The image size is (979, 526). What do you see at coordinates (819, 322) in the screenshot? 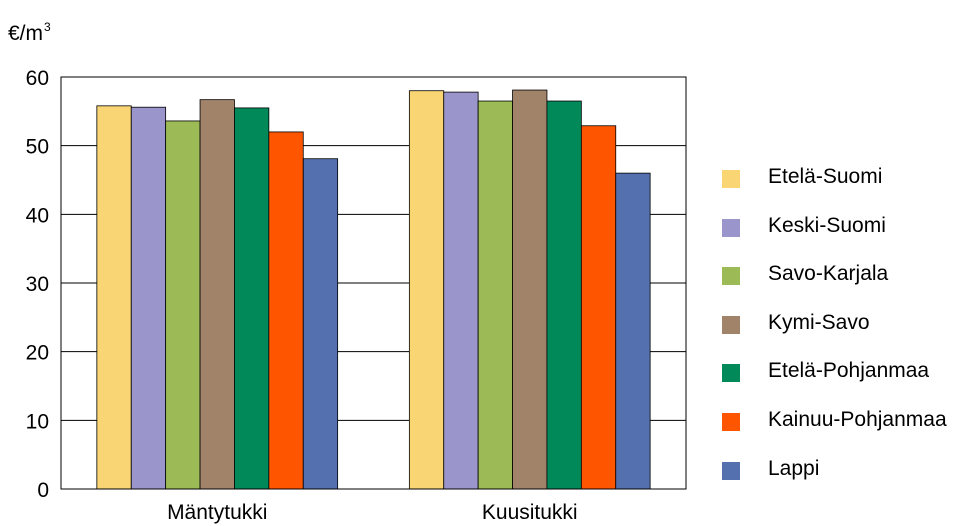
I see `legend-label: Kymi-Savo` at bounding box center [819, 322].